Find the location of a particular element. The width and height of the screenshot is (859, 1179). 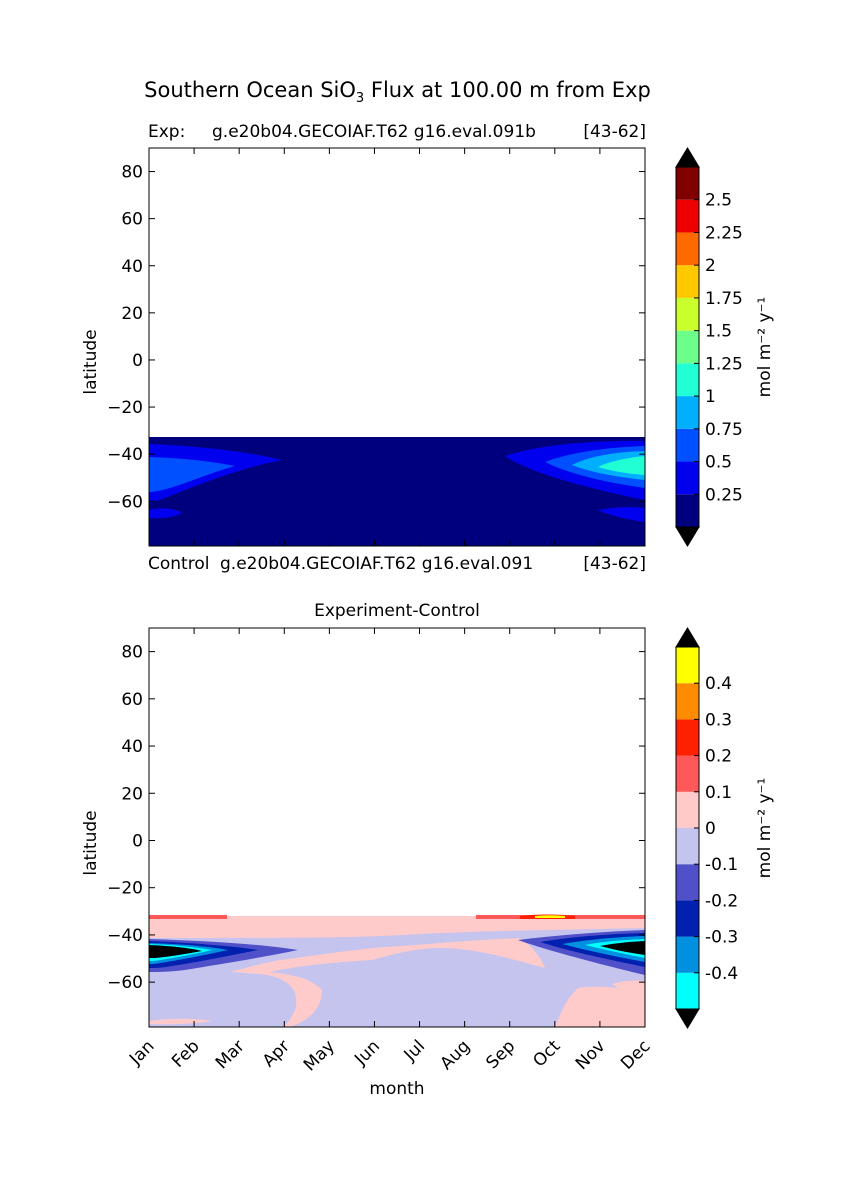

month-tick-label: Sep is located at coordinates (500, 1054).